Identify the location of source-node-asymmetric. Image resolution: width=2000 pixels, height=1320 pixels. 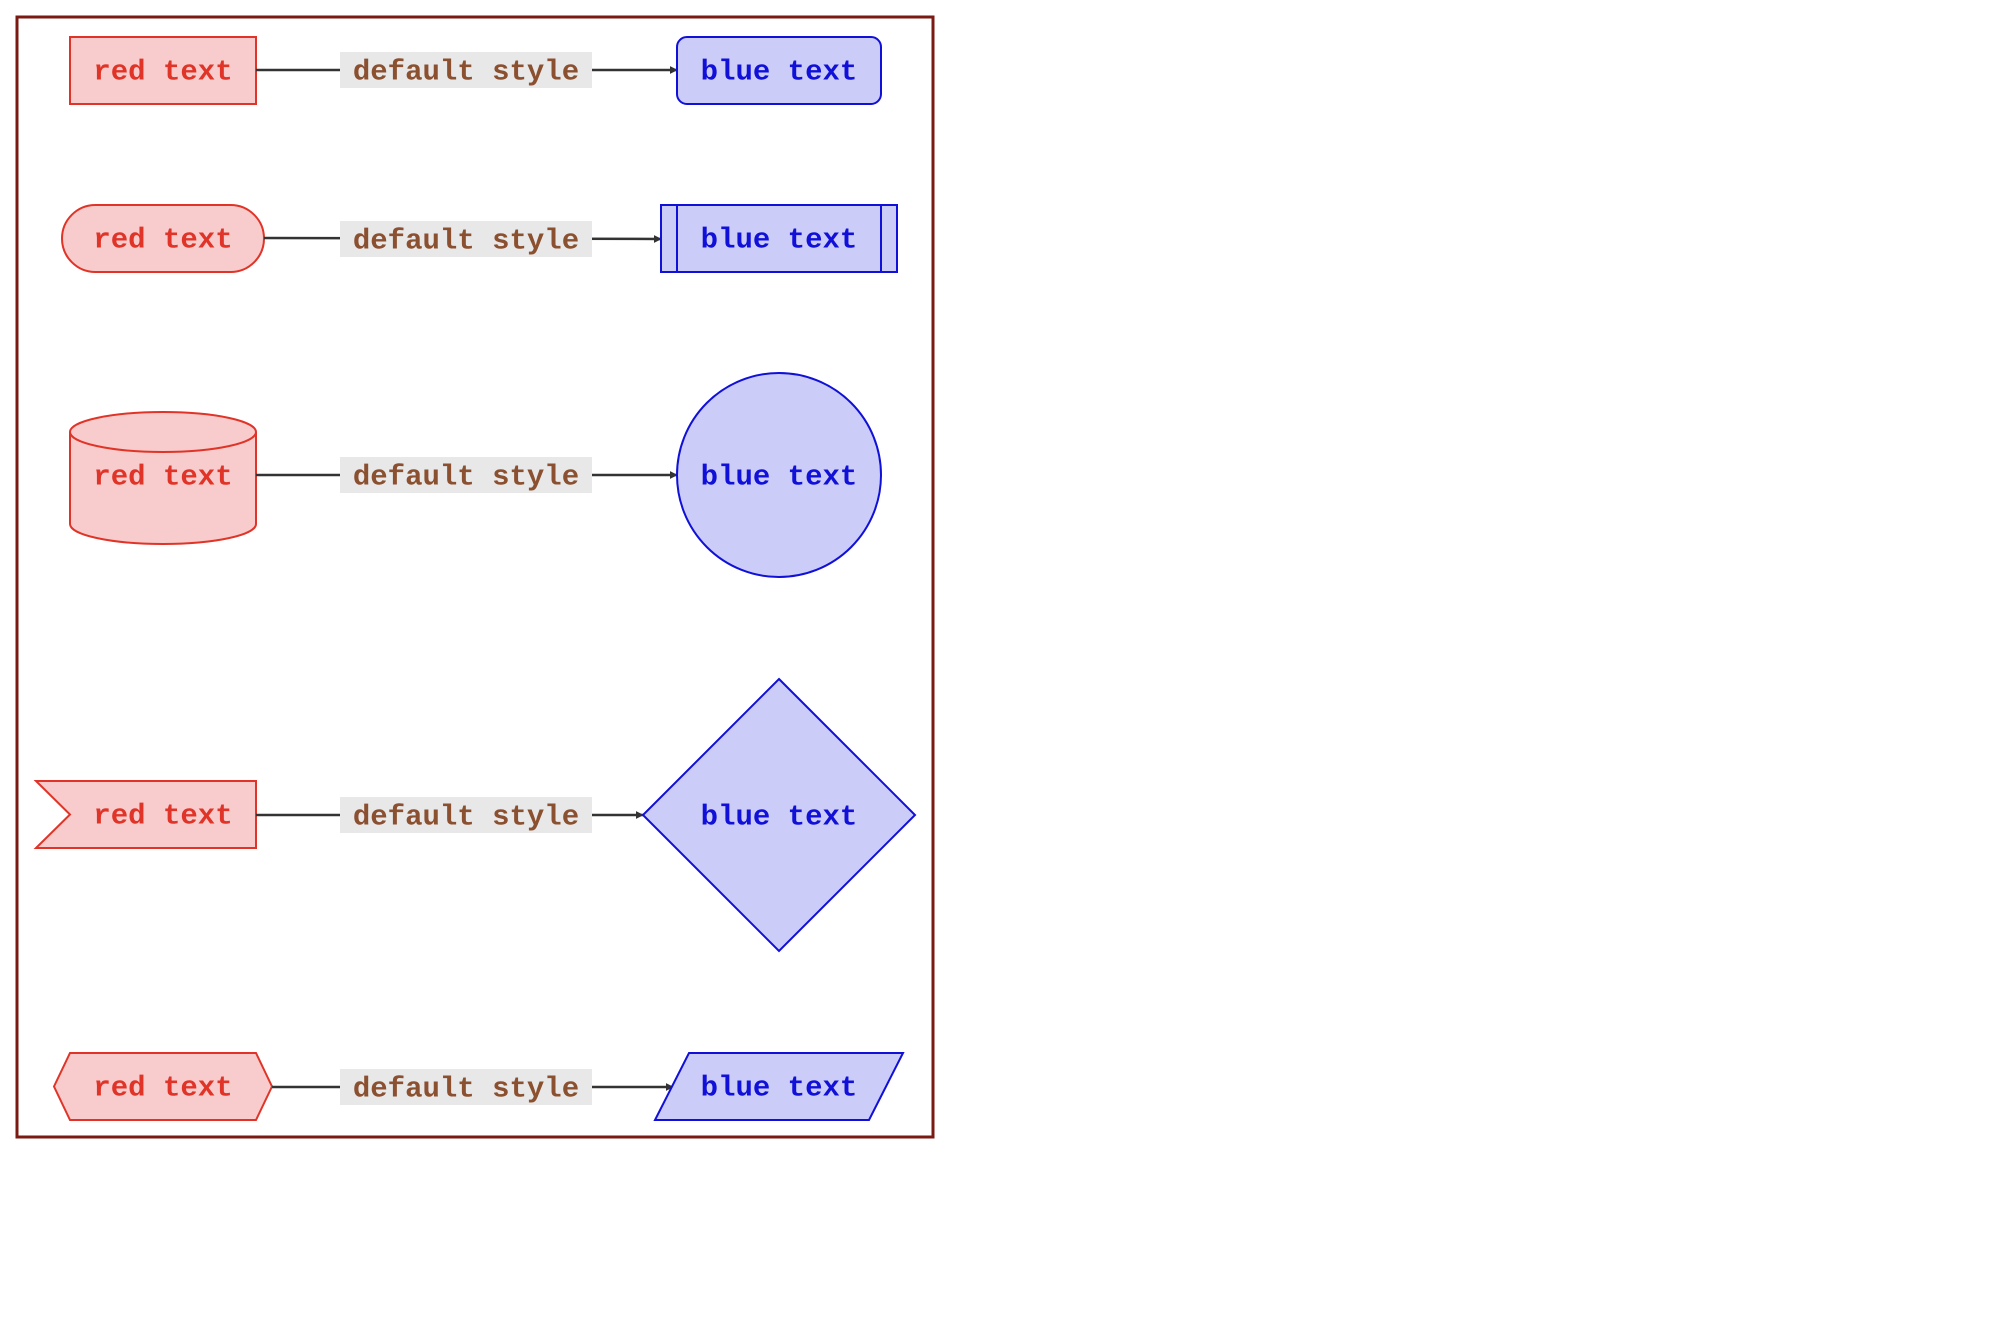
(145, 814).